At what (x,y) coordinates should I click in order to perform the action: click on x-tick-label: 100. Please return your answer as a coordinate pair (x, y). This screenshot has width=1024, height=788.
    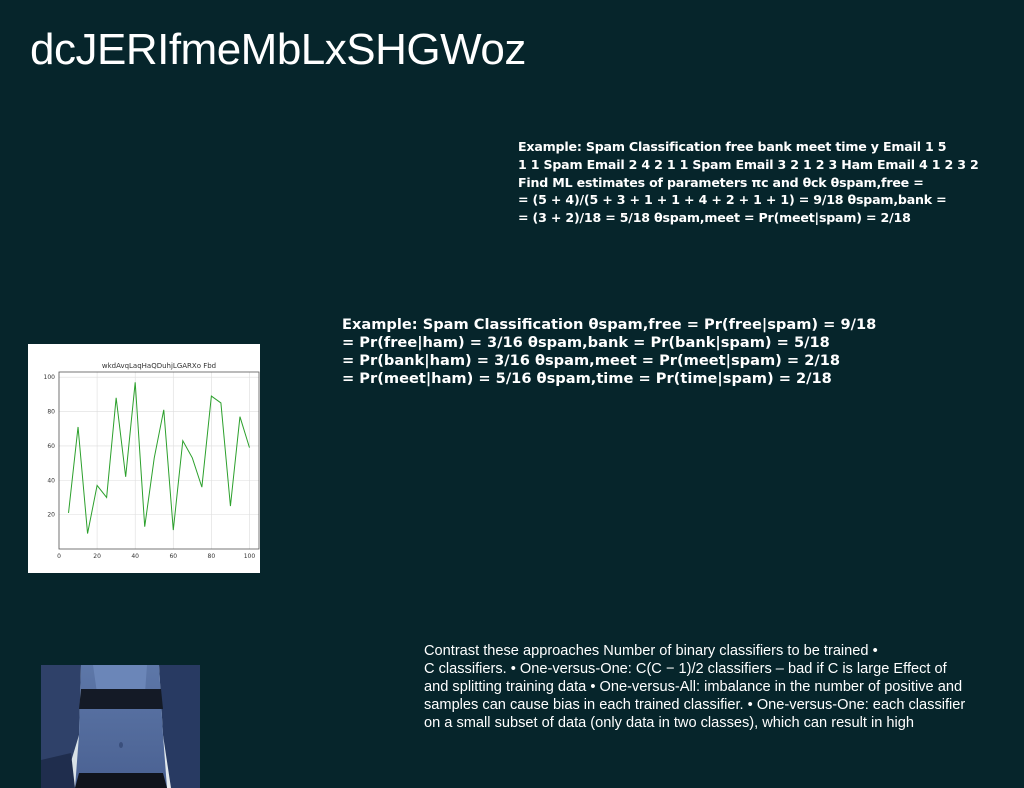
    Looking at the image, I should click on (250, 556).